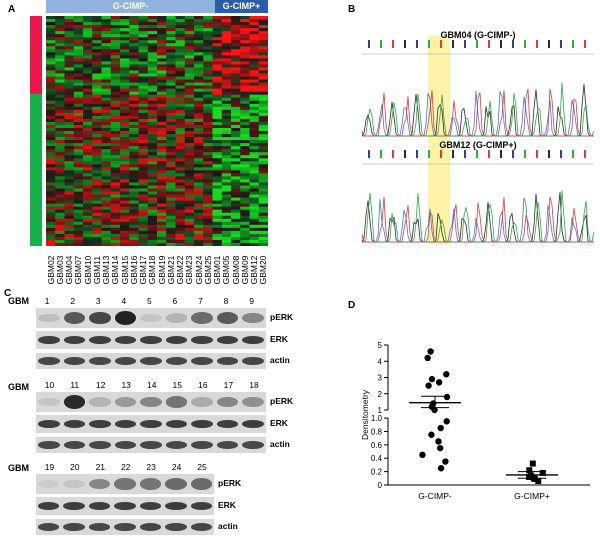 This screenshot has width=600, height=542. I want to click on data-point, so click(446, 421).